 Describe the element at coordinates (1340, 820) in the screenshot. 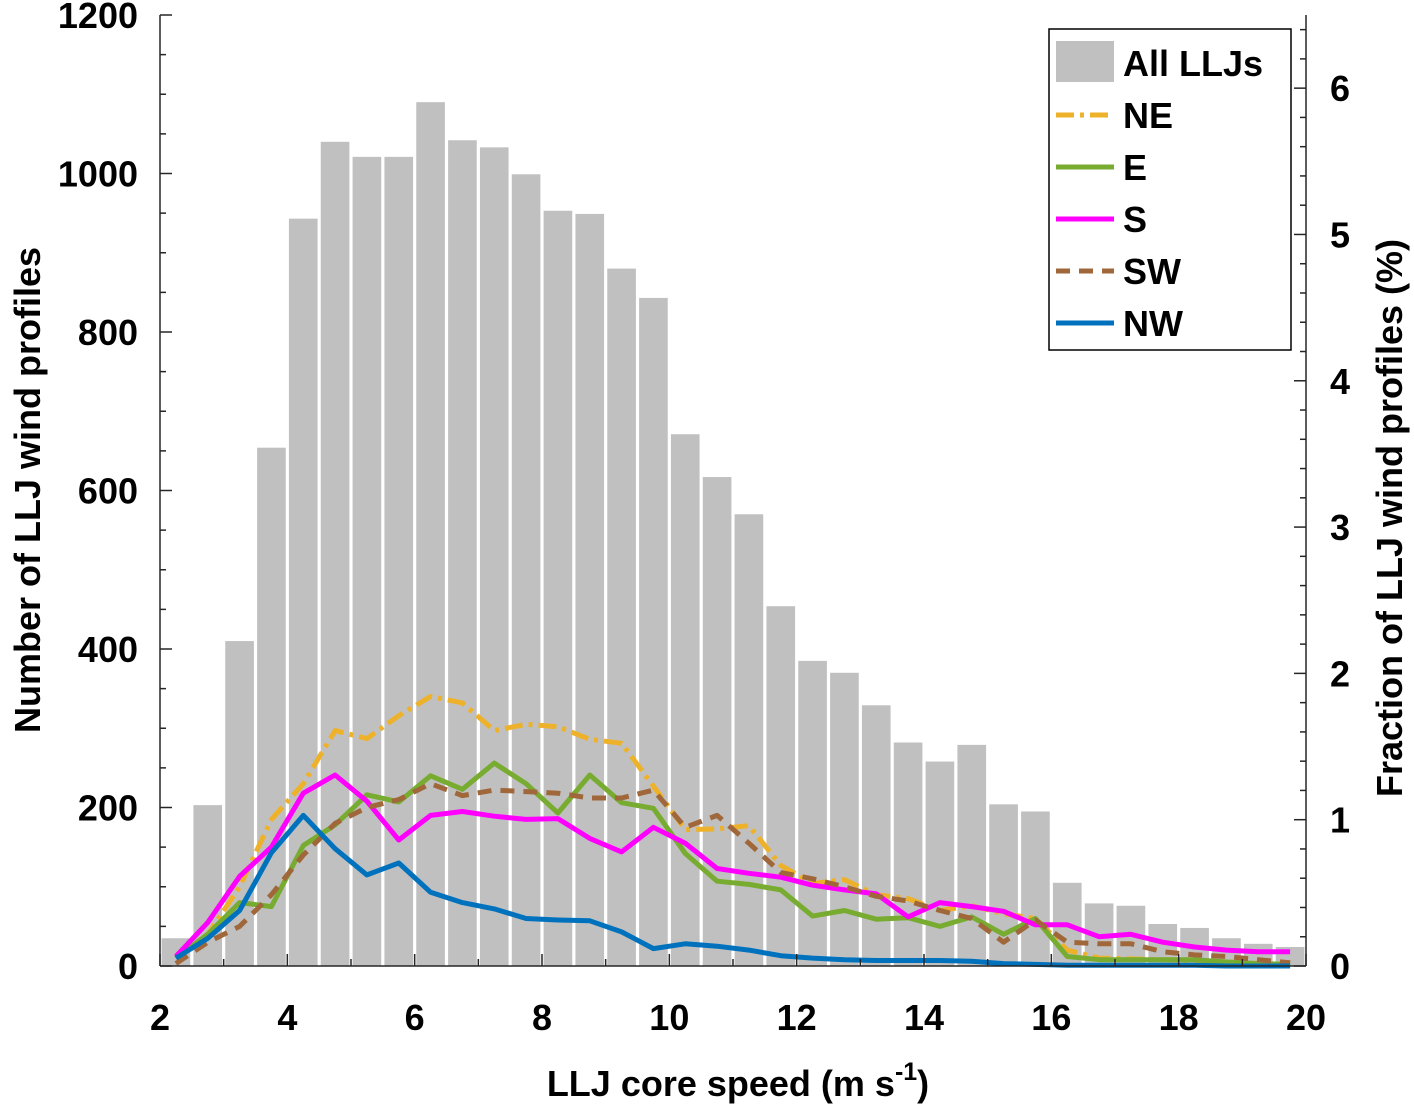

I see `y-tick-label-right: 1` at that location.